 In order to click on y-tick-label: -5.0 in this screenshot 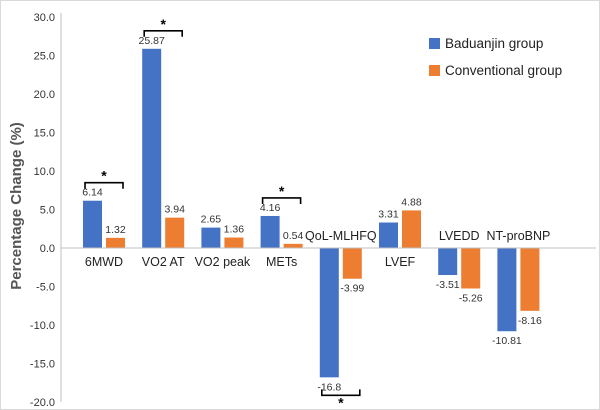, I will do `click(45, 288)`.